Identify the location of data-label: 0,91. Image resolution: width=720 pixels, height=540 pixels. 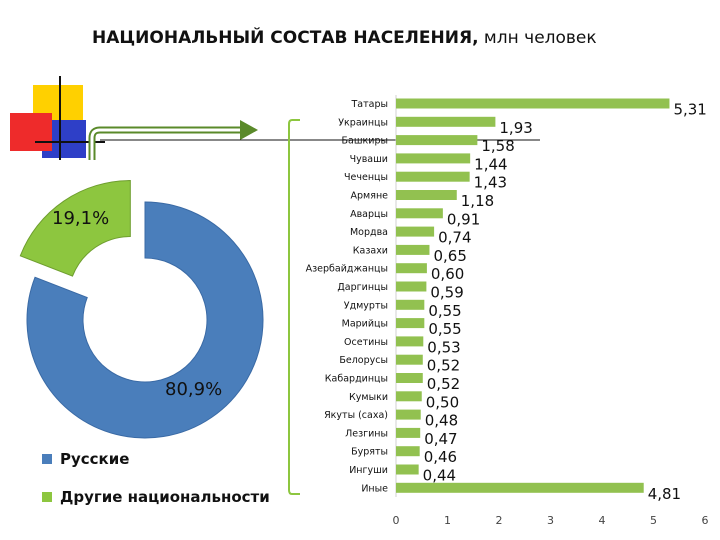
(463, 219).